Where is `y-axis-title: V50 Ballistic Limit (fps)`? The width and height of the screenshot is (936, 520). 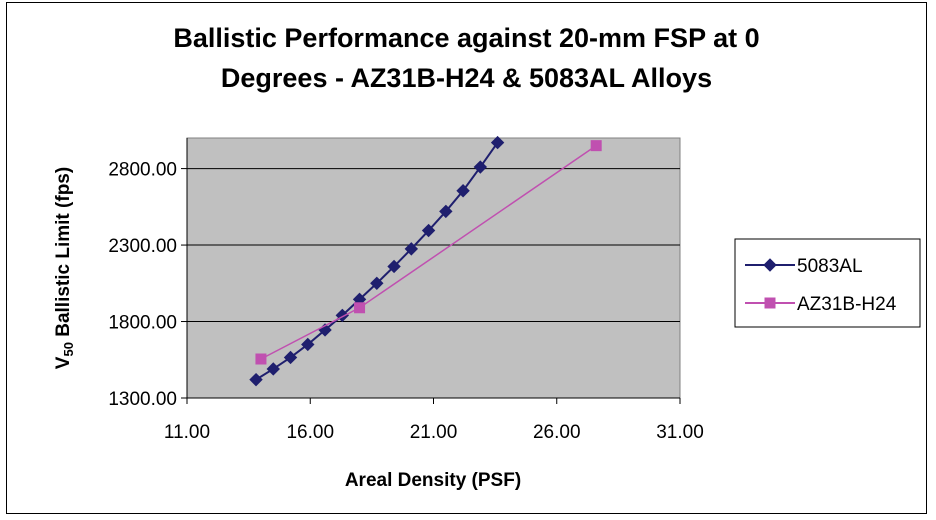
y-axis-title: V50 Ballistic Limit (fps) is located at coordinates (64, 268).